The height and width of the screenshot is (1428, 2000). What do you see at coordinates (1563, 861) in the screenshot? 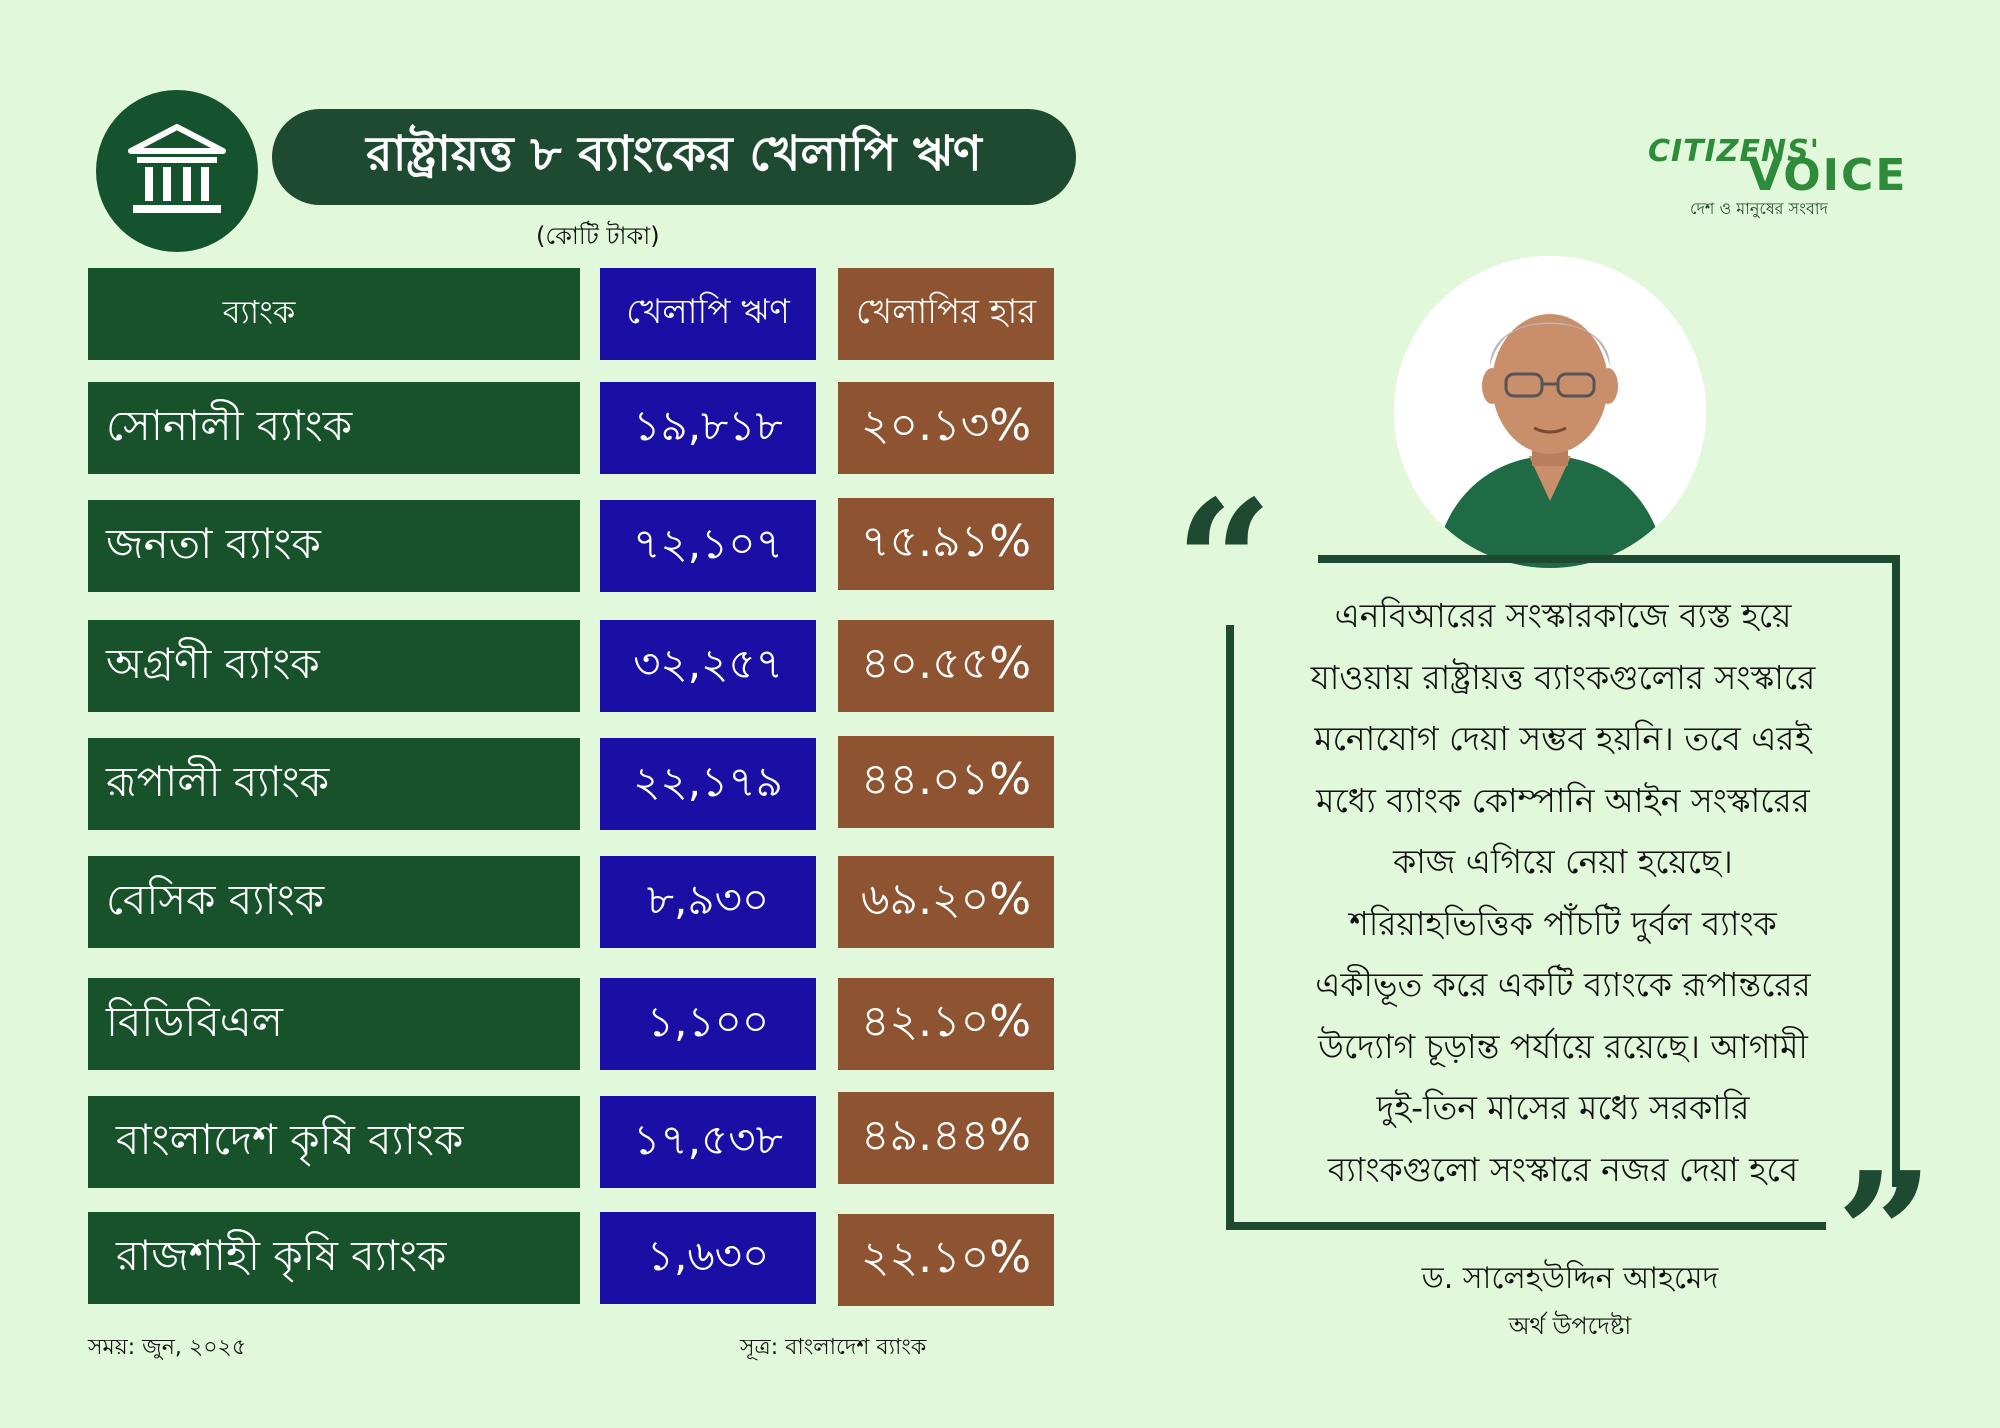
I see `quote-line: কাজ এগিয়ে নেয়া হয়েছে।` at bounding box center [1563, 861].